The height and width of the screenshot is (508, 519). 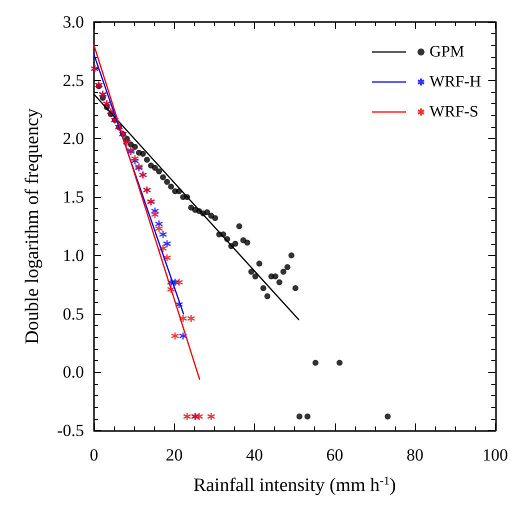 What do you see at coordinates (456, 82) in the screenshot?
I see `legend-label: WRF-H` at bounding box center [456, 82].